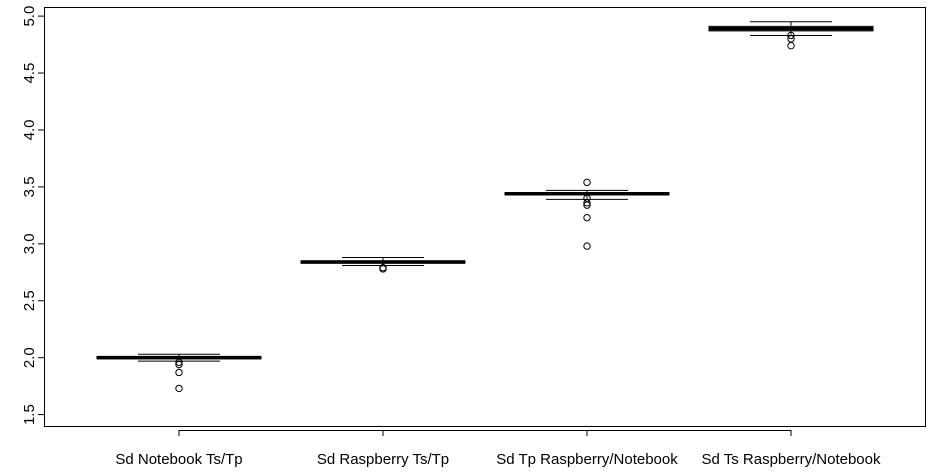  I want to click on y-tick-label: 4.0, so click(29, 130).